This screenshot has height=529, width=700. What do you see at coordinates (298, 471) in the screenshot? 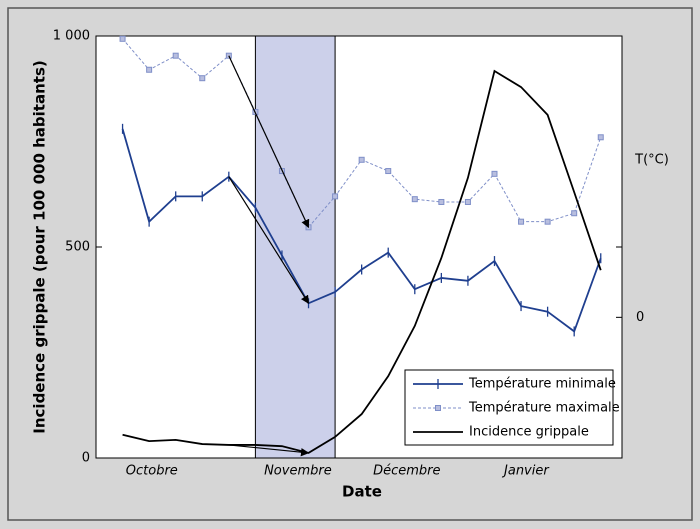
I see `x-tick-label: Novembre` at bounding box center [298, 471].